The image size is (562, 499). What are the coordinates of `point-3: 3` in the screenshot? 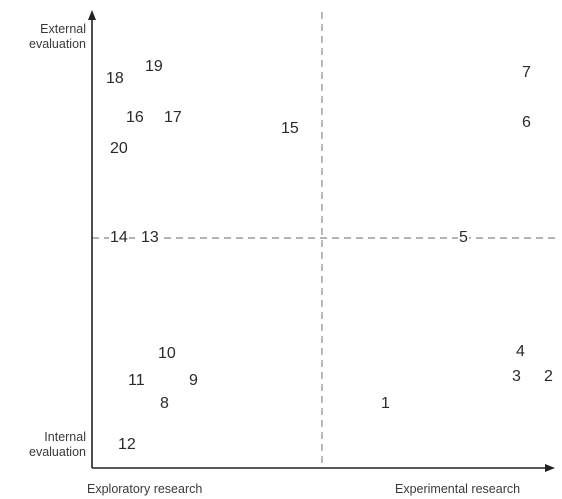 It's located at (516, 377).